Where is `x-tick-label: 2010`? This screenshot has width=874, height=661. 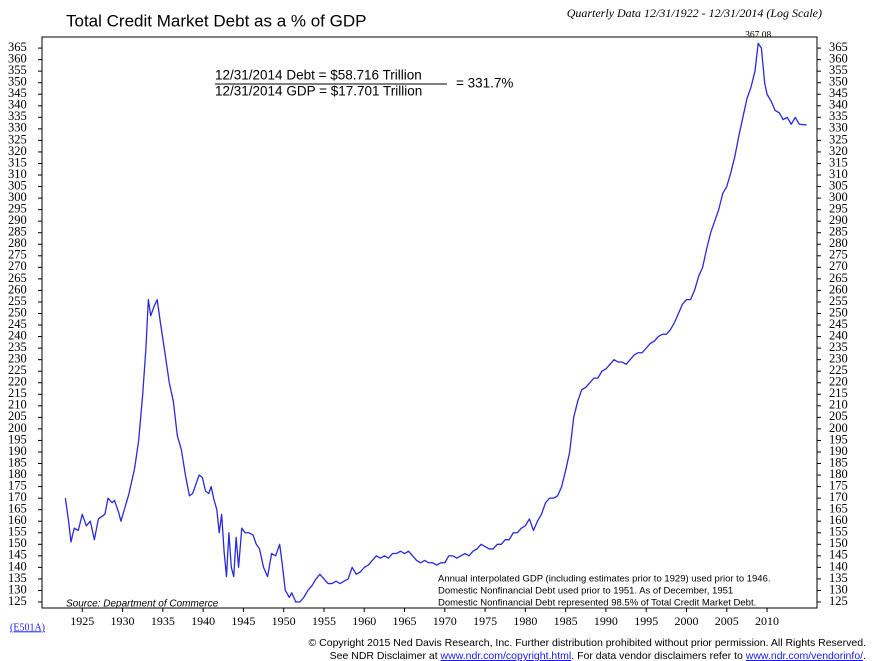
x-tick-label: 2010 is located at coordinates (767, 621).